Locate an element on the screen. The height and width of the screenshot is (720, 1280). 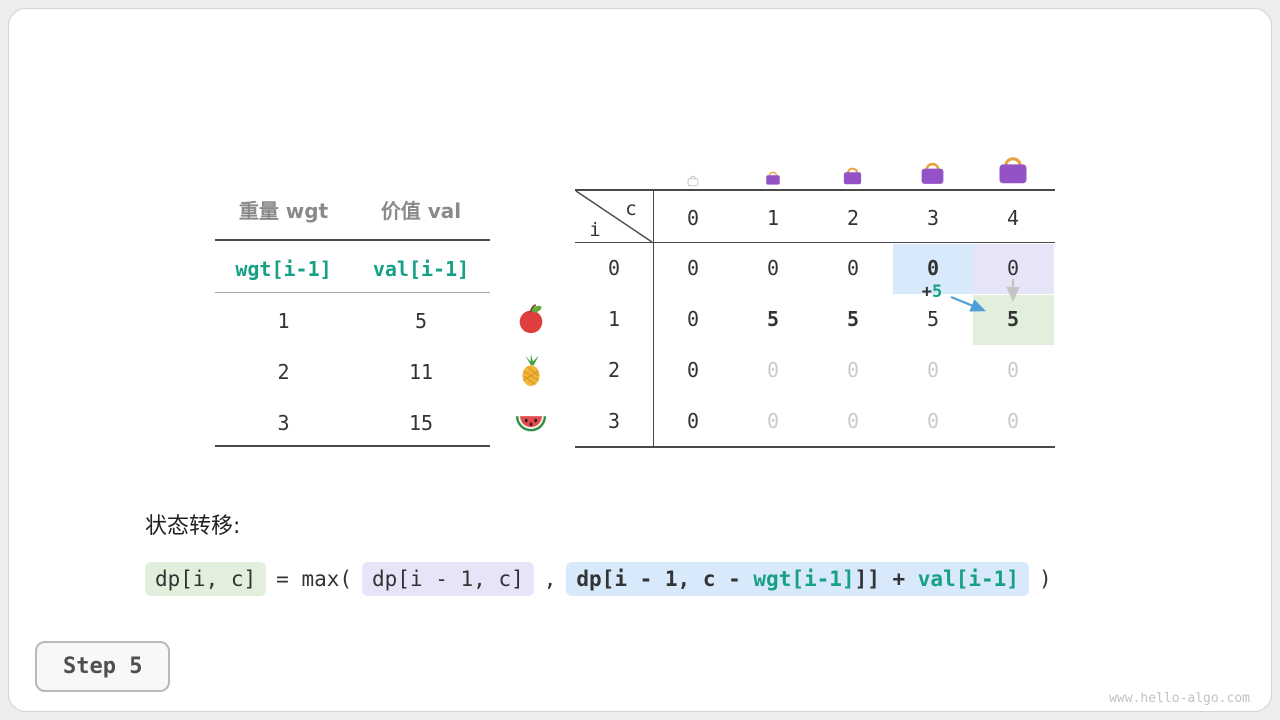
dp-row-header-1: 1 is located at coordinates (614, 319).